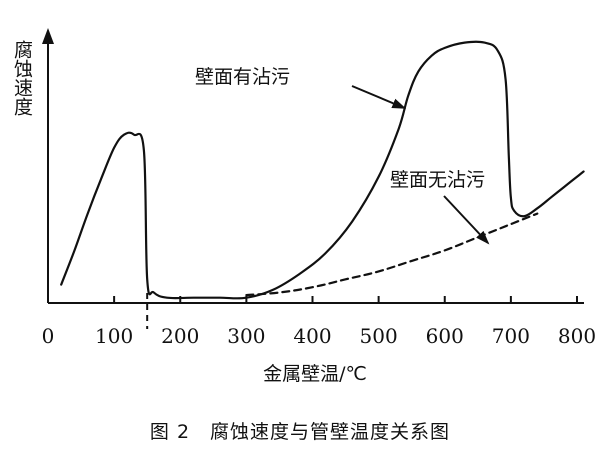 The height and width of the screenshot is (454, 600). Describe the element at coordinates (315, 374) in the screenshot. I see `x-axis-title: 金属壁温/℃` at that location.